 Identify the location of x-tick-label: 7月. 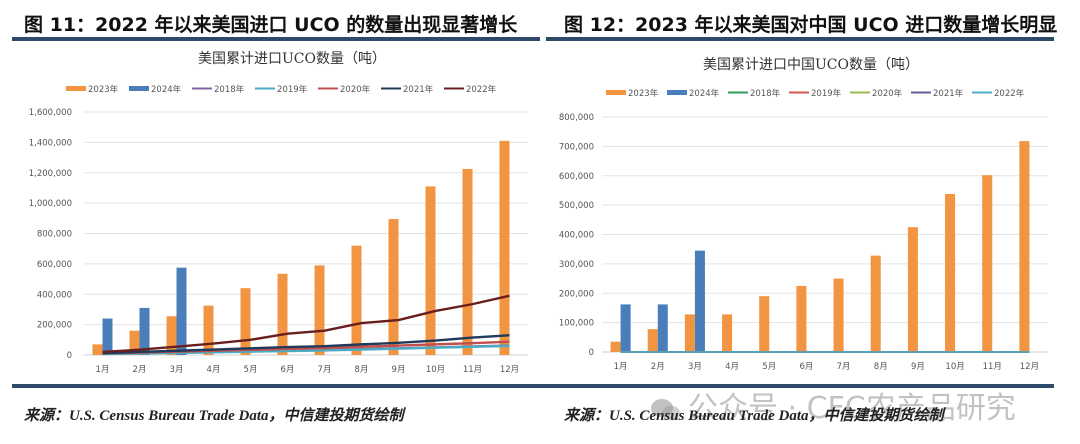
(844, 367).